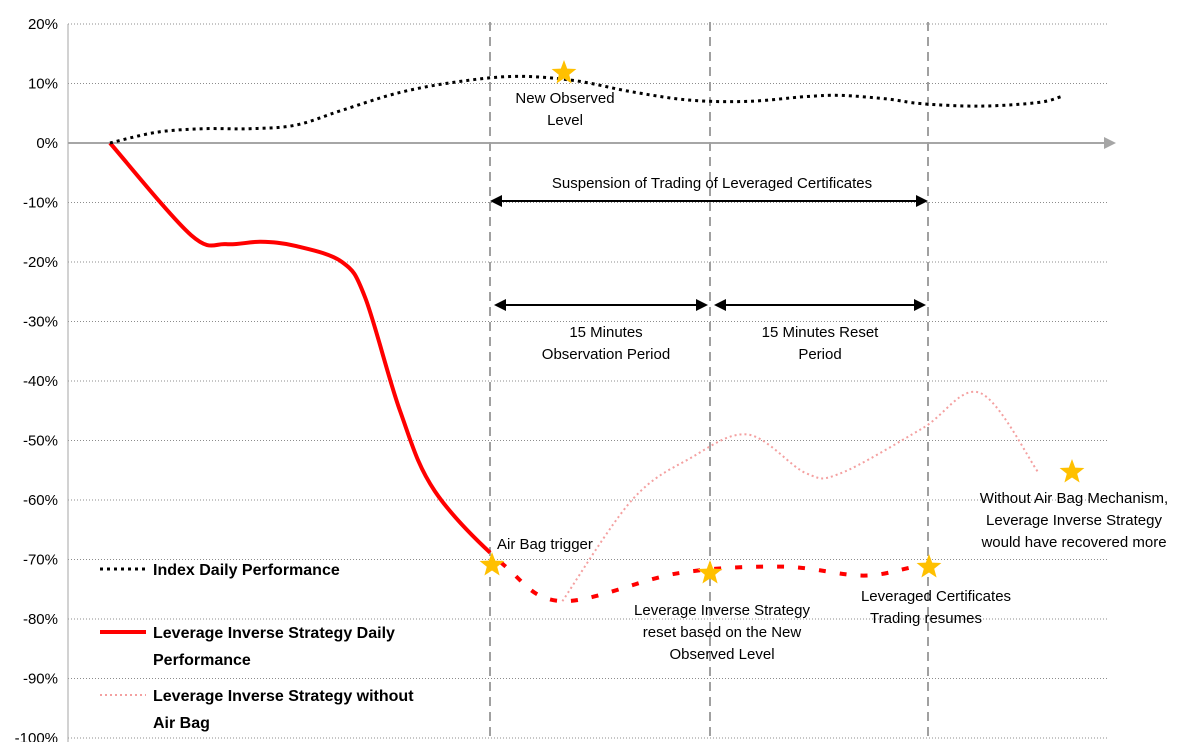 The image size is (1178, 742). I want to click on annotation-resume-line2: Trading resumes, so click(926, 618).